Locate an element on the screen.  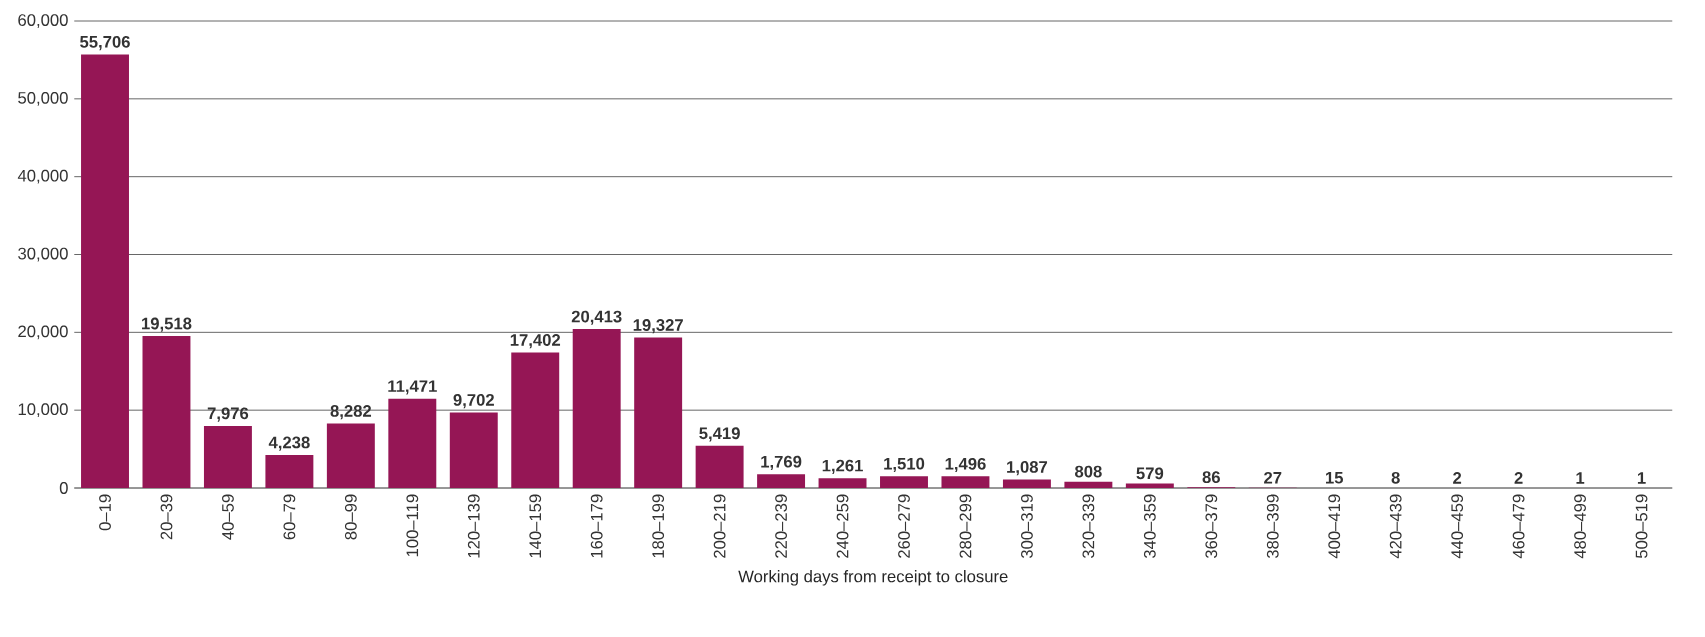
data-label: 19,518 is located at coordinates (167, 324).